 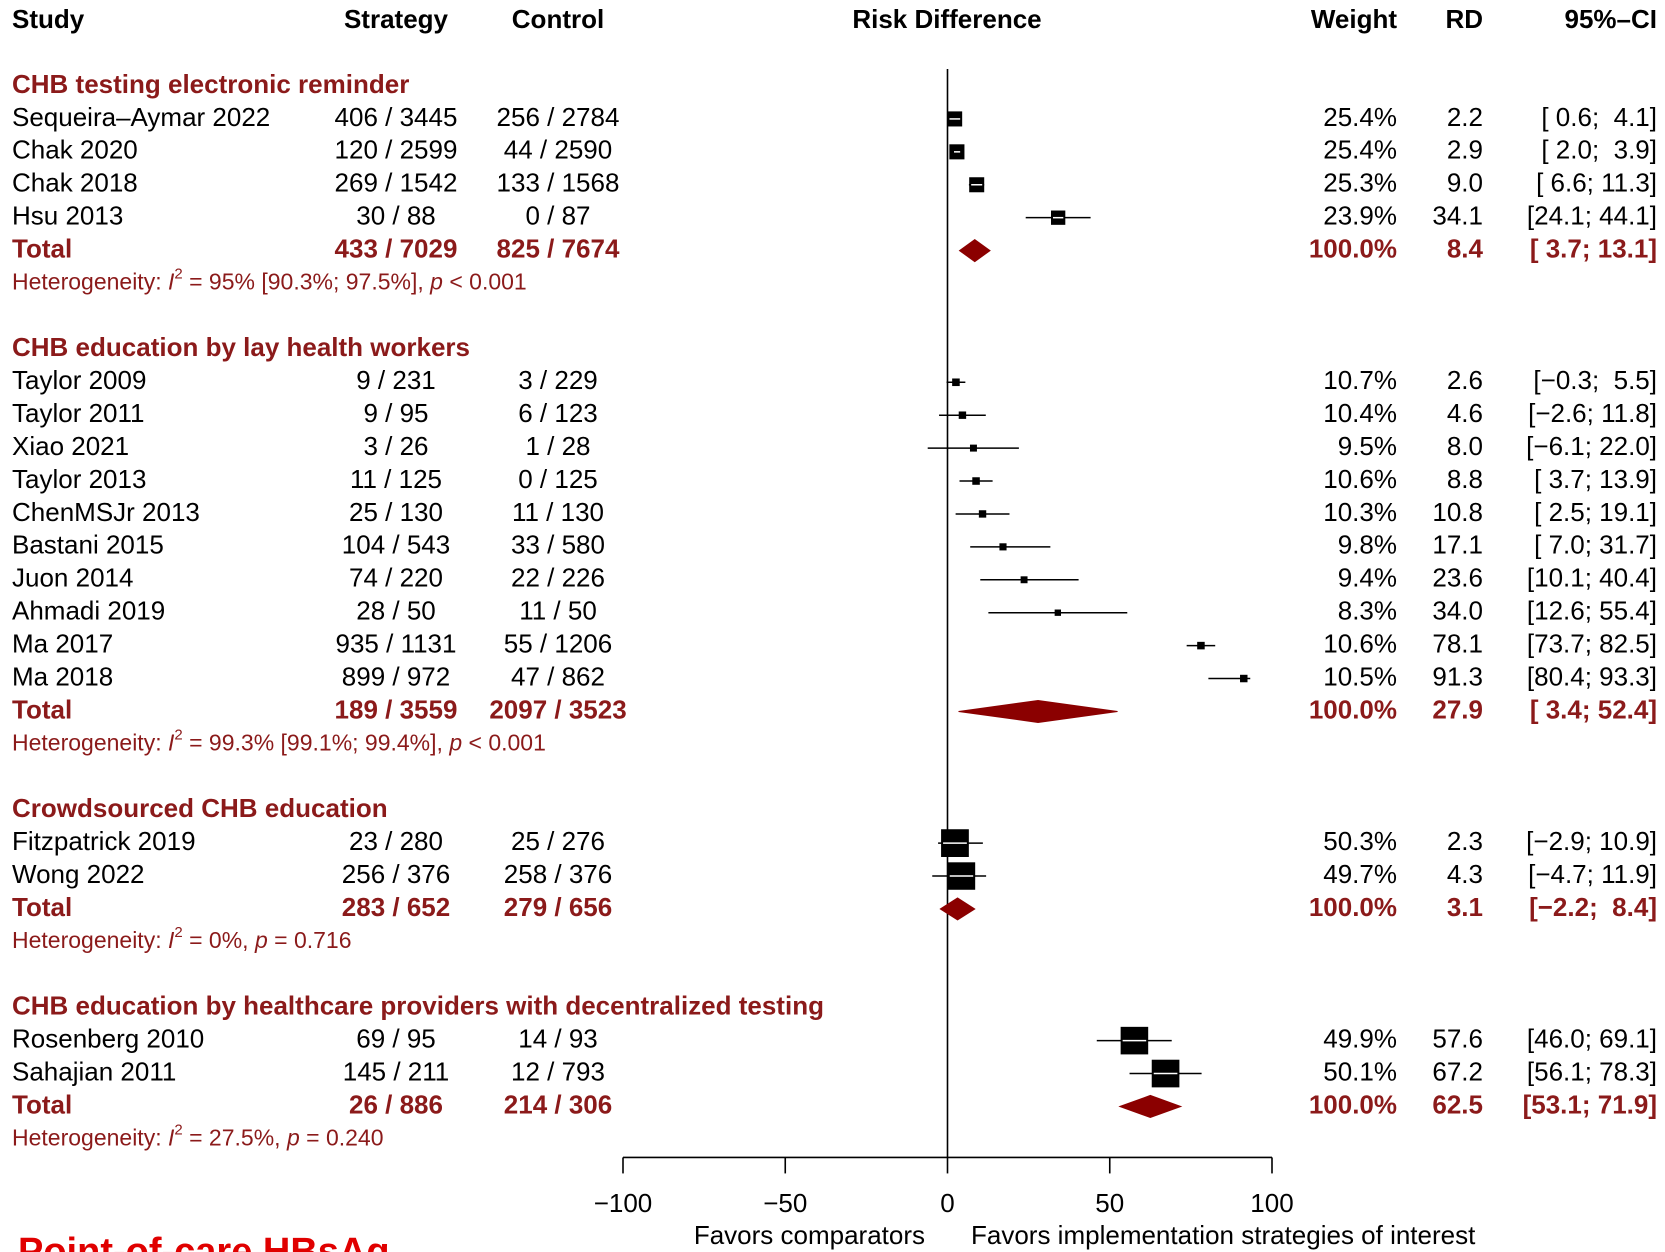 What do you see at coordinates (219, 940) in the screenshot?
I see `heterogeneity-part: = 0%,` at bounding box center [219, 940].